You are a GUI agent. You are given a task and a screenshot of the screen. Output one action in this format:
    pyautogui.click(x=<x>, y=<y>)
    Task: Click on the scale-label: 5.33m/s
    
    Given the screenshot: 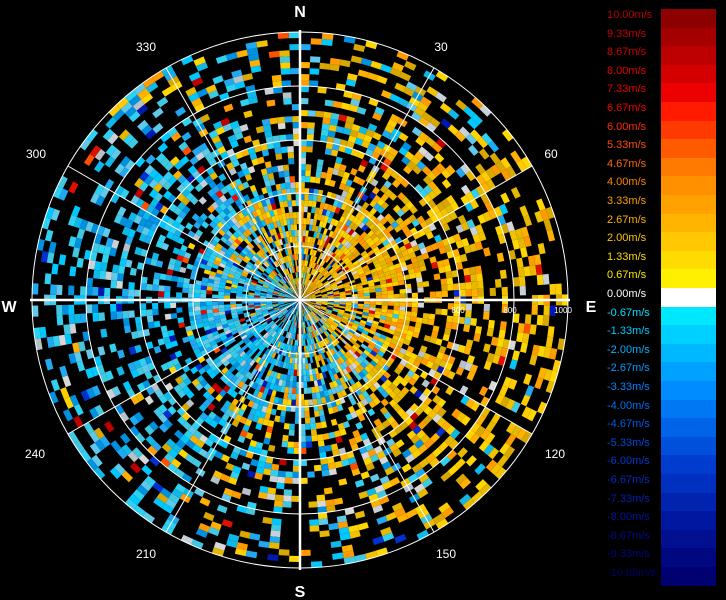 What is the action you would take?
    pyautogui.click(x=627, y=145)
    